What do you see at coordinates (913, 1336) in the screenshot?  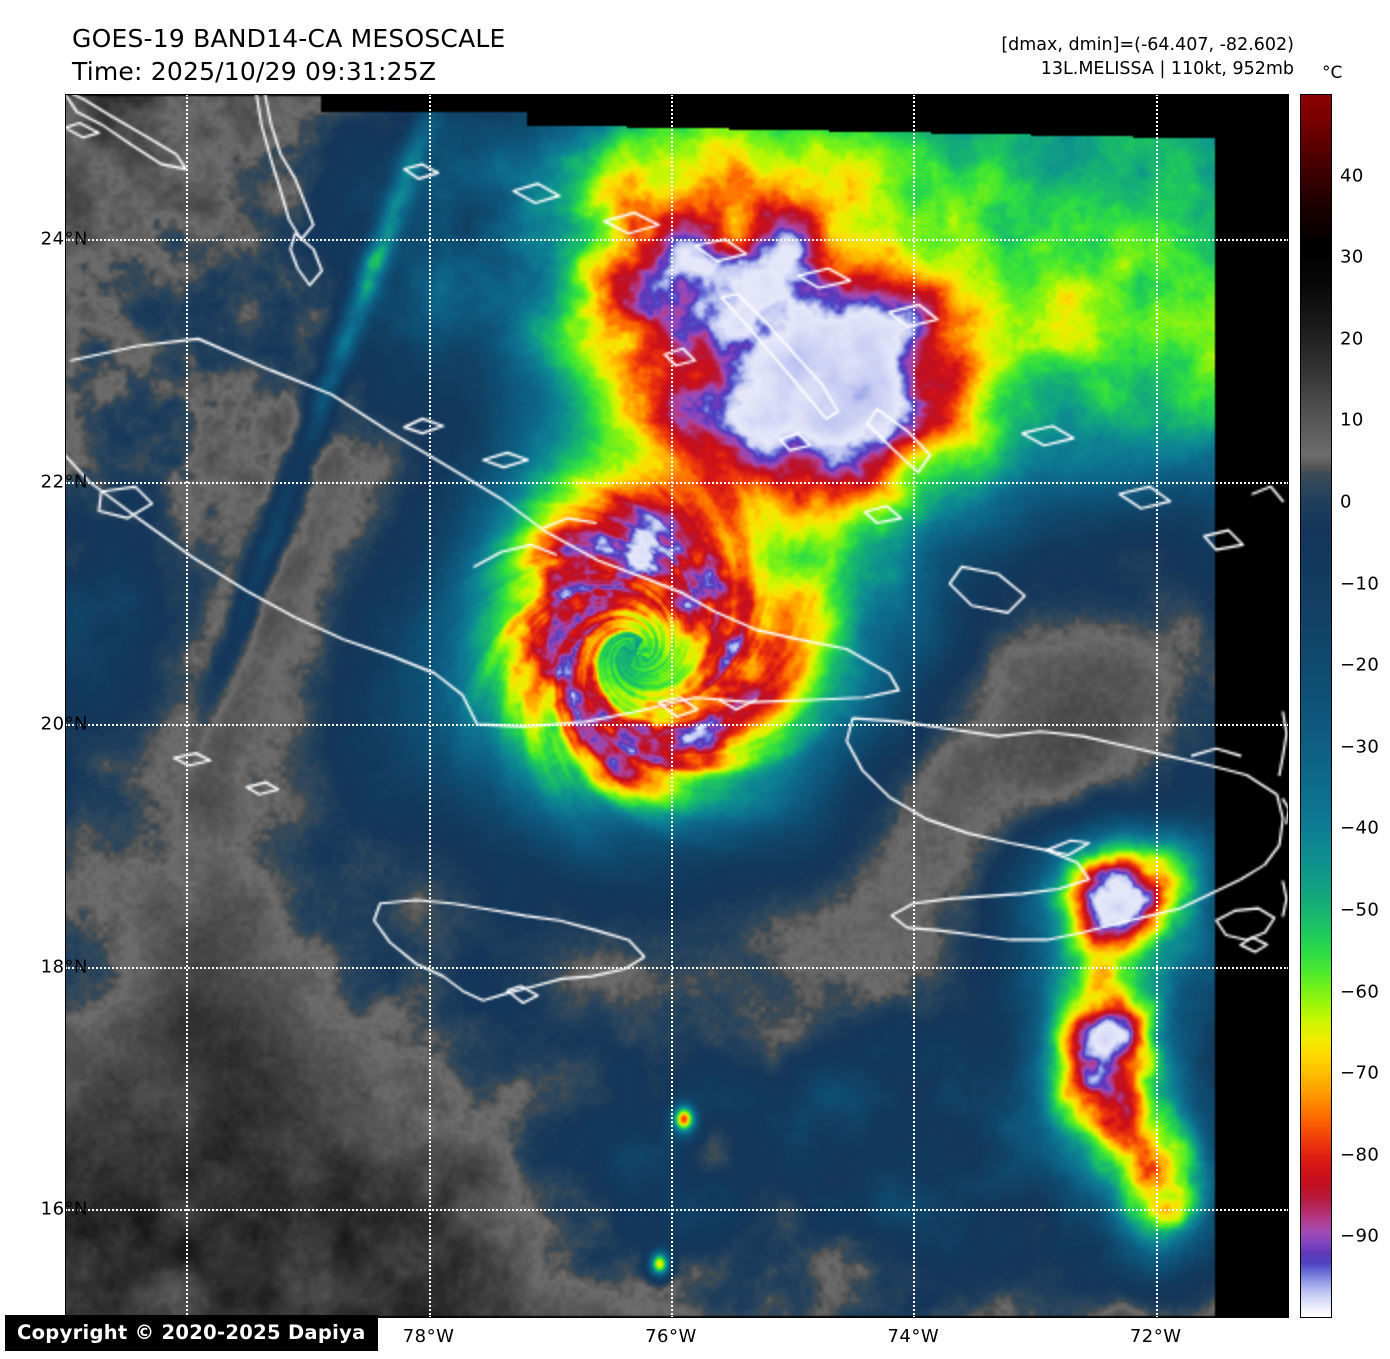 I see `longitude-tick-label: 74°W` at bounding box center [913, 1336].